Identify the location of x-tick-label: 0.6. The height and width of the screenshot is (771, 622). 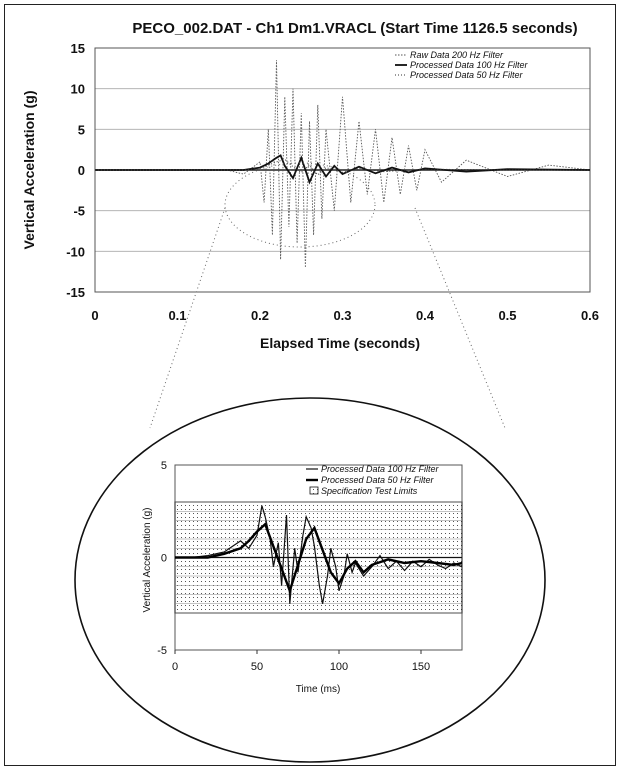
(590, 315).